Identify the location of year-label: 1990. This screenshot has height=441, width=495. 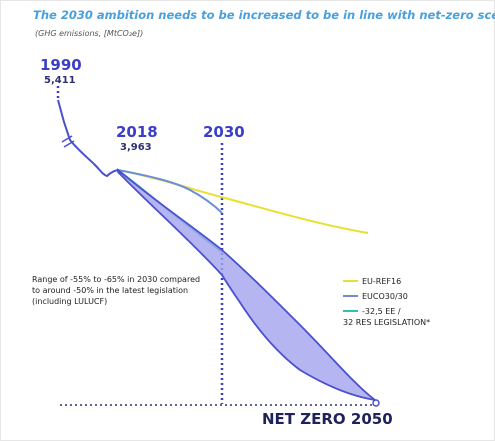
(61, 65).